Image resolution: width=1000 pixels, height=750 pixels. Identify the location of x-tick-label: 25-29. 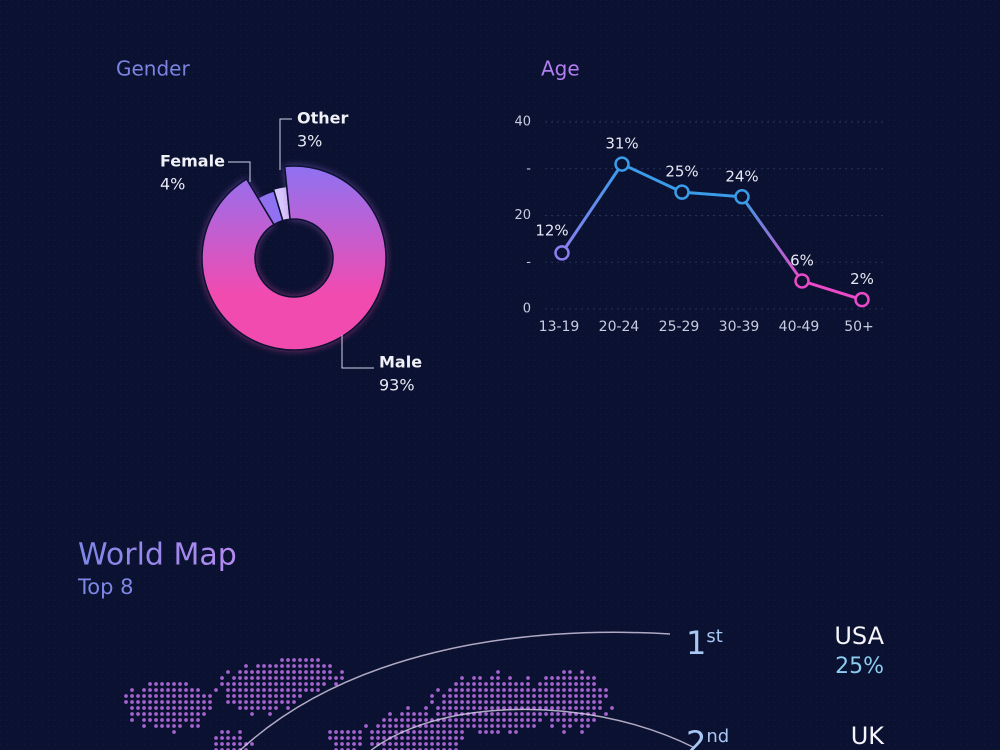
(679, 327).